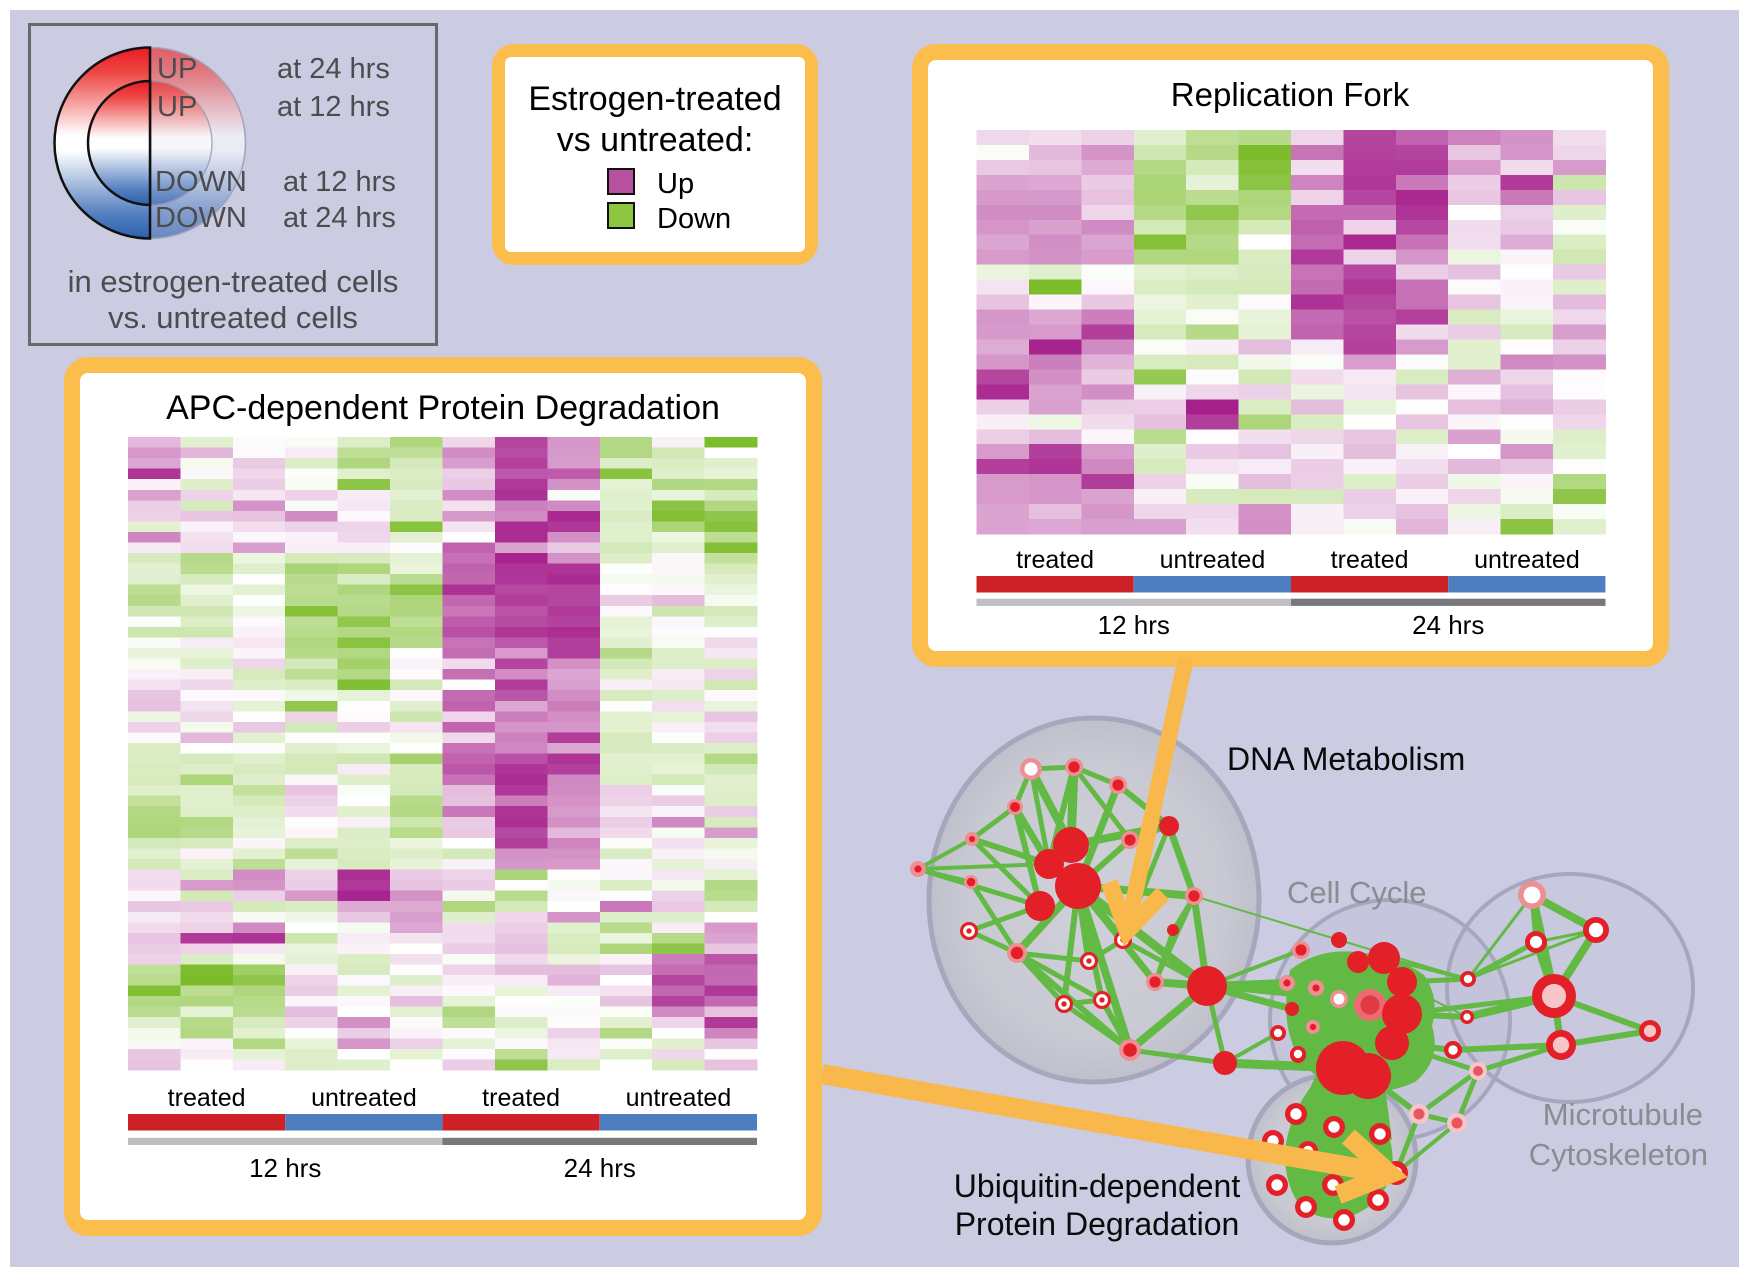 Image resolution: width=1750 pixels, height=1279 pixels. I want to click on svg-text: Ubiquitin-dependent, so click(1097, 1186).